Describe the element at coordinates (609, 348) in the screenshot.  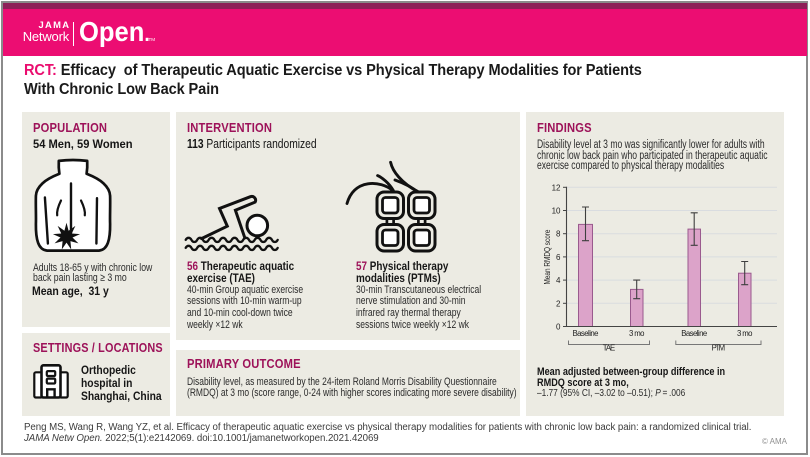
I see `svg-text: TAE` at that location.